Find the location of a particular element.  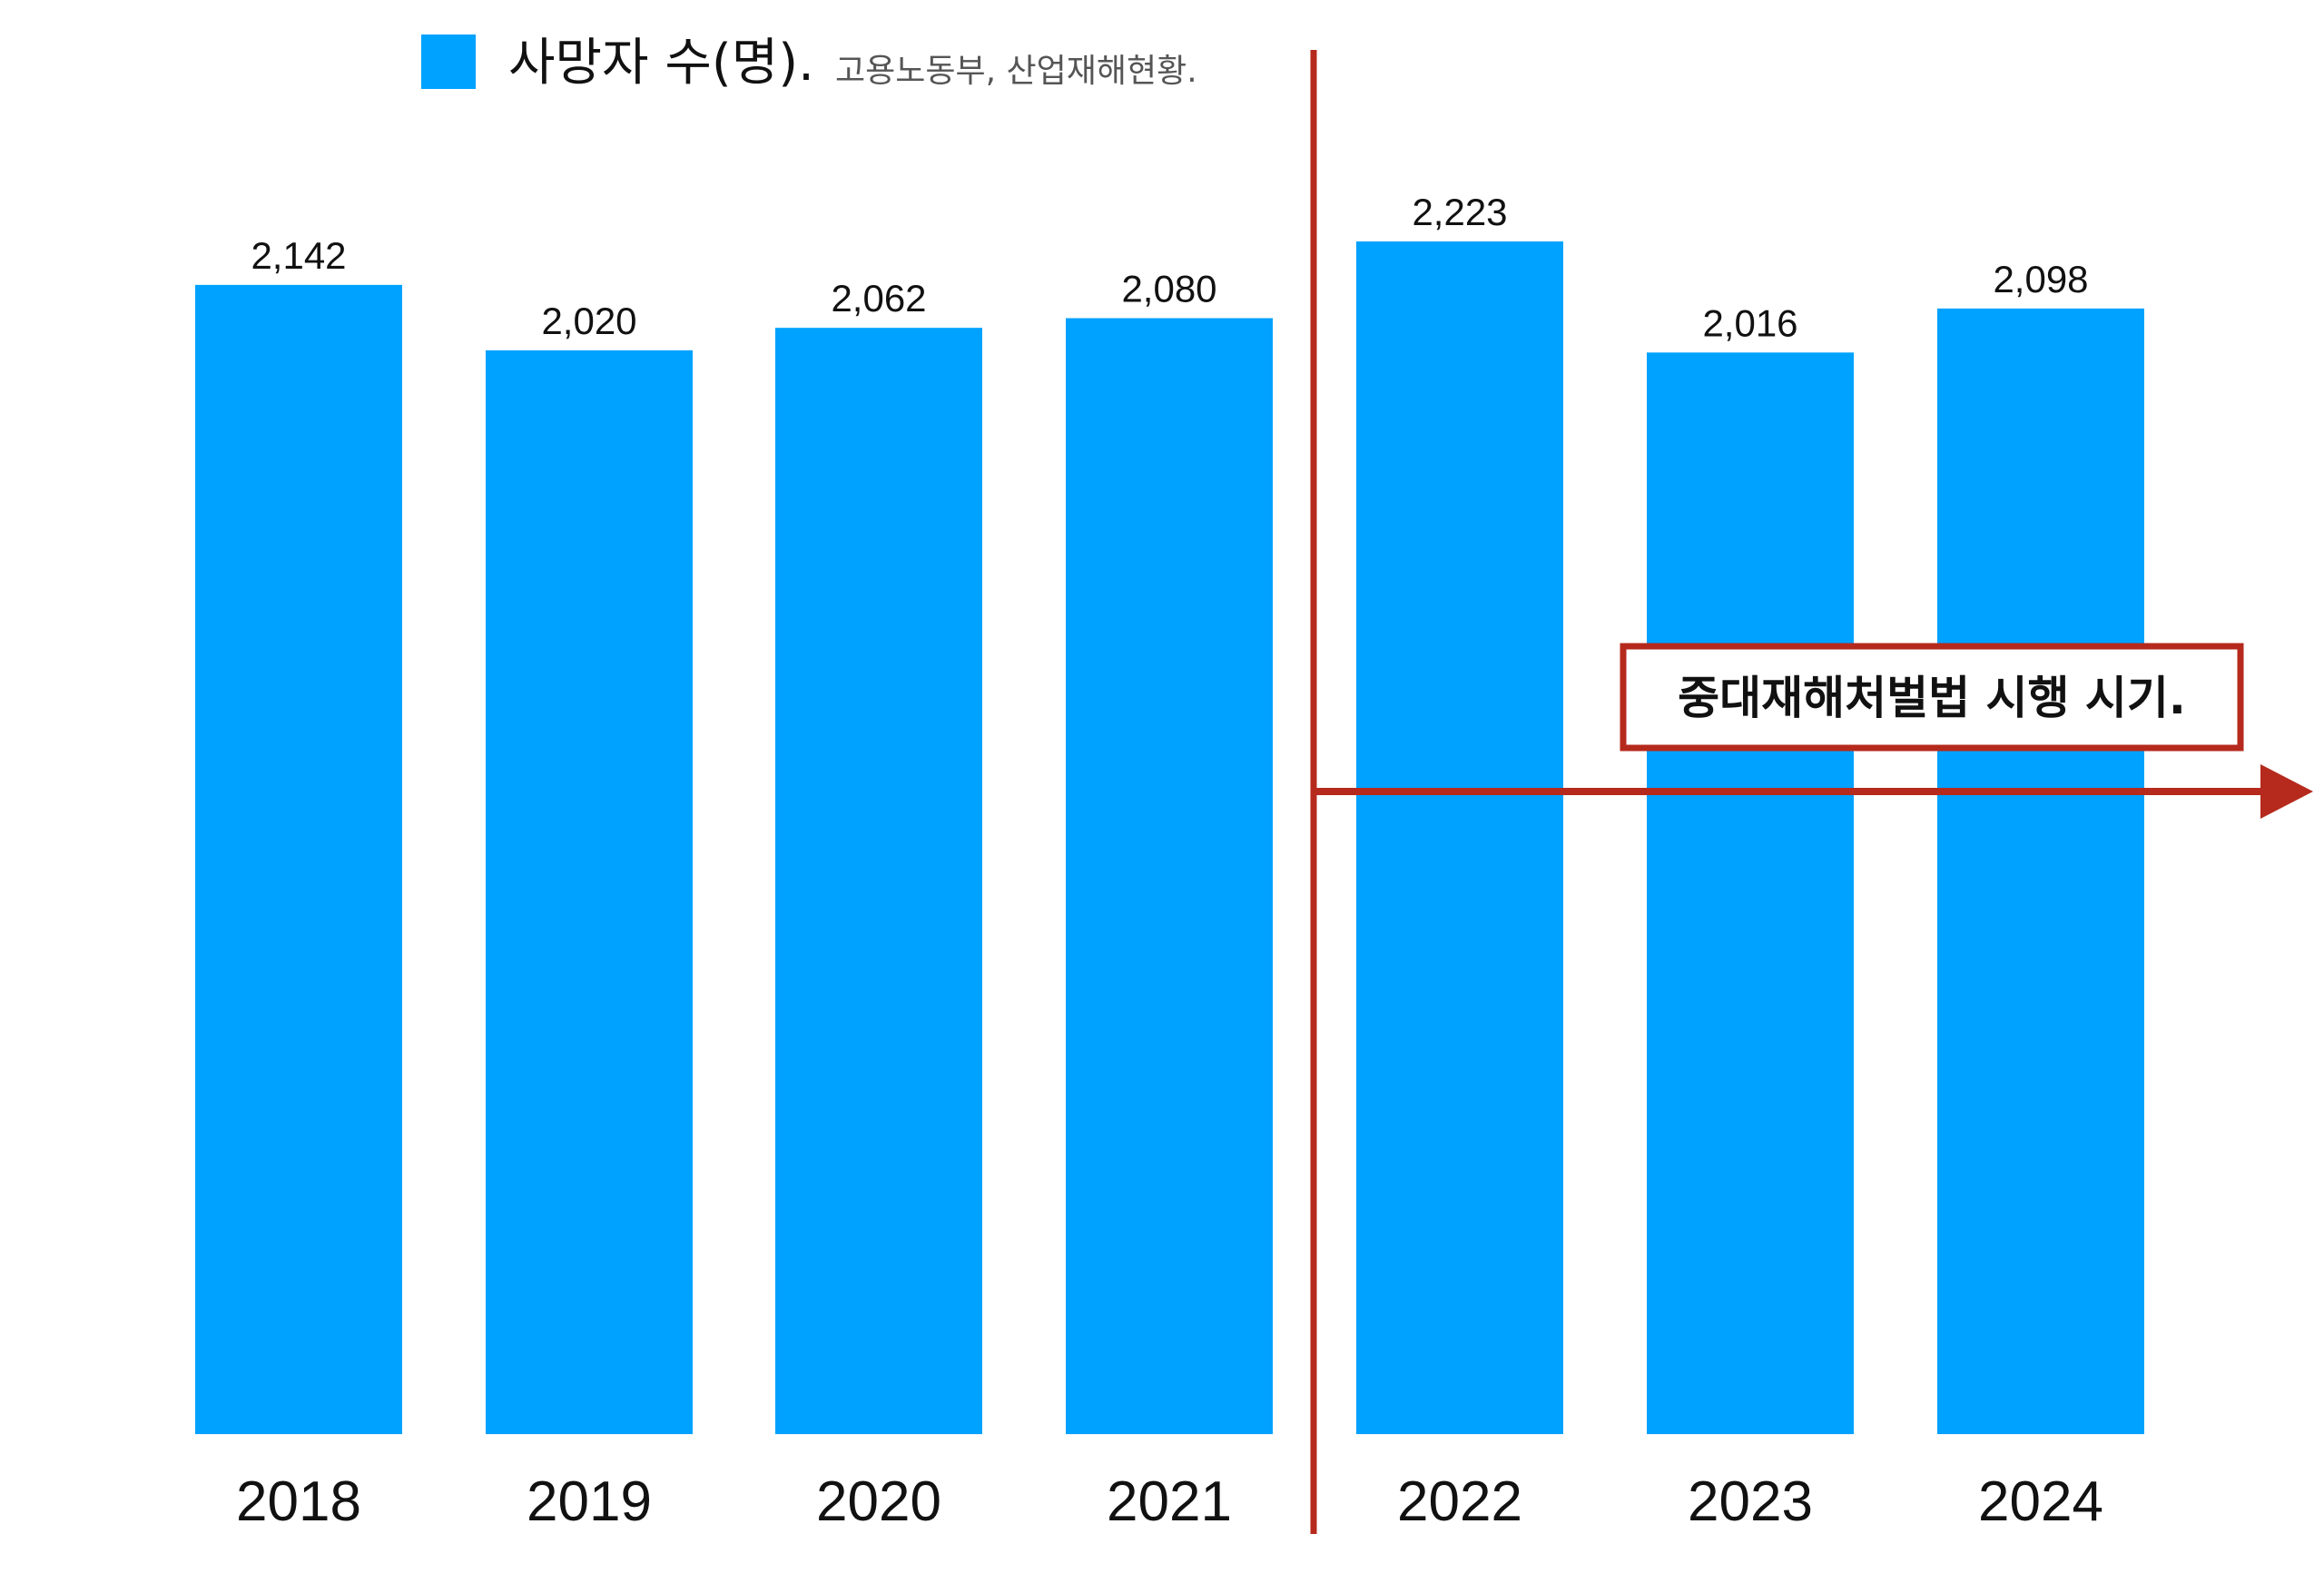

x-tick-label-2020: 2020 is located at coordinates (878, 1501).